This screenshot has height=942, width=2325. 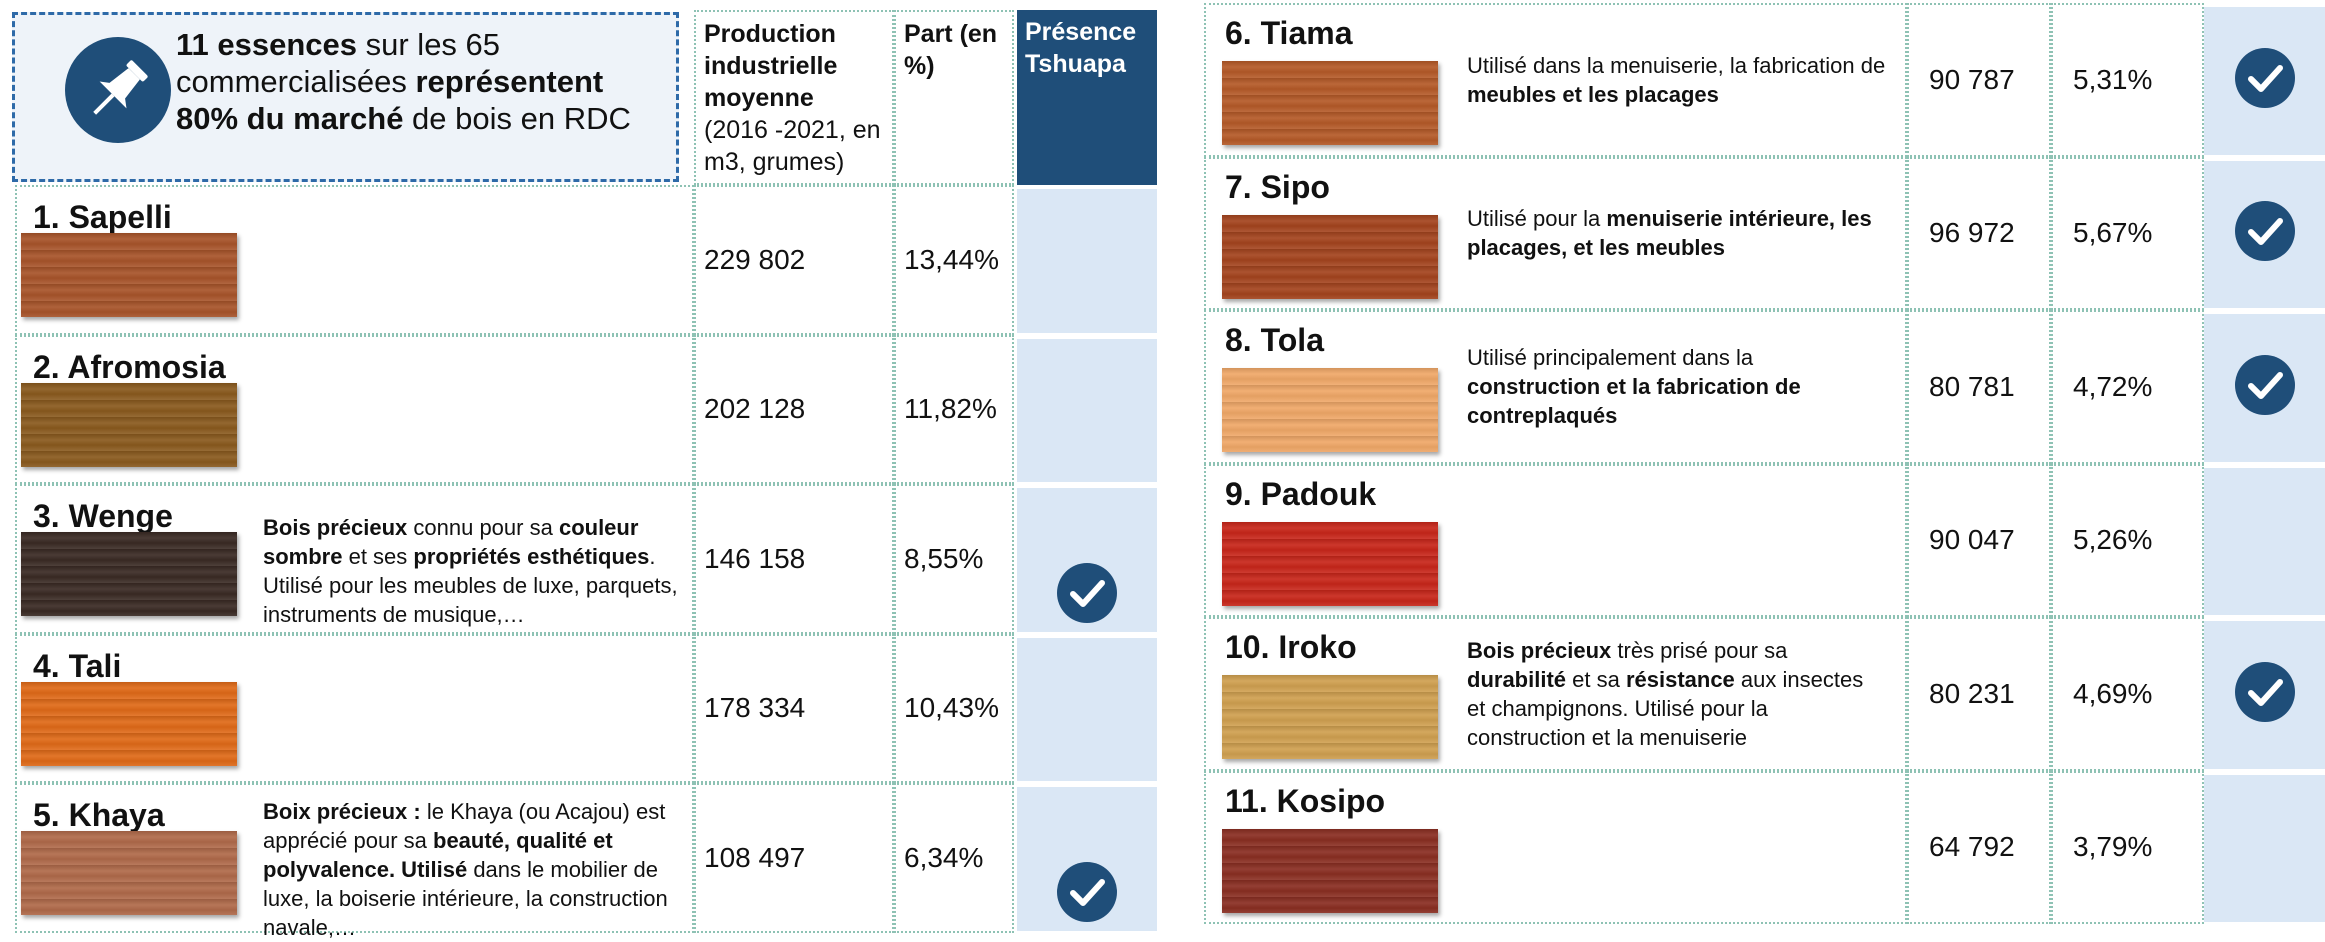 What do you see at coordinates (338, 63) in the screenshot?
I see `text-segment: sur les 65 commercialisées` at bounding box center [338, 63].